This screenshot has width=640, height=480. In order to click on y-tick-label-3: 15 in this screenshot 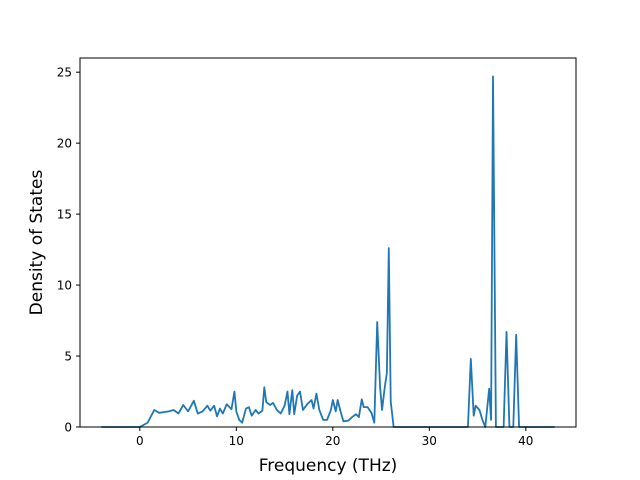, I will do `click(64, 215)`.